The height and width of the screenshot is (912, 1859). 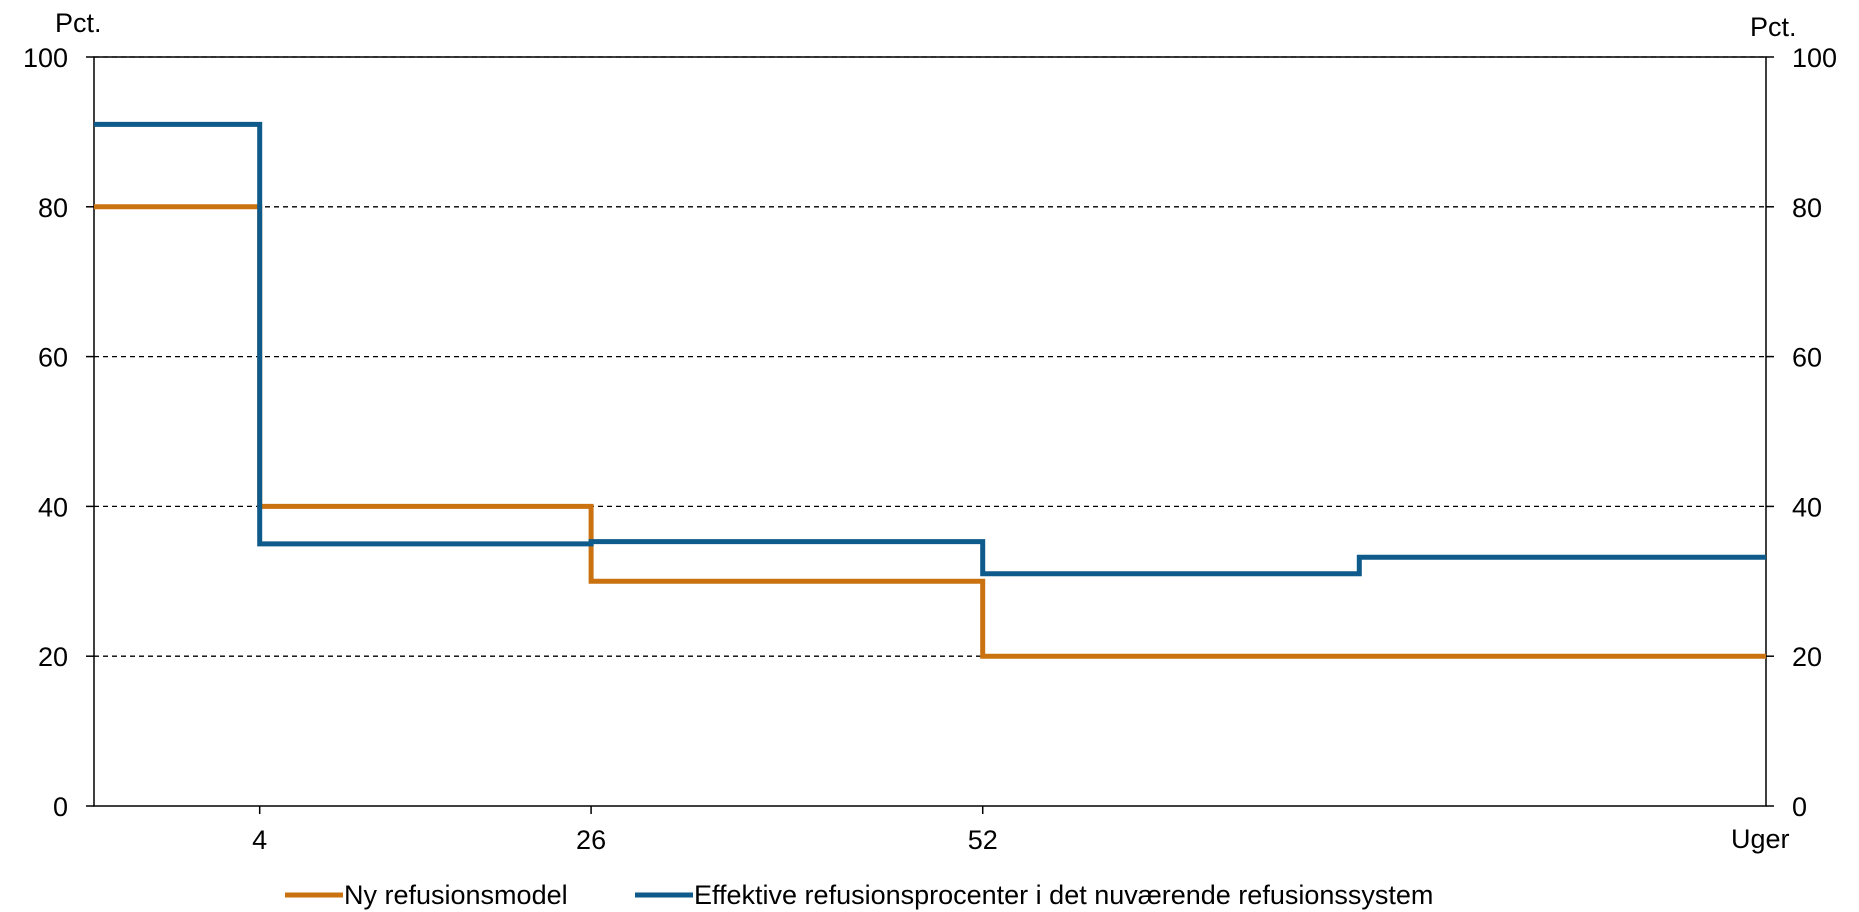 I want to click on x-tick-label: 52, so click(x=983, y=840).